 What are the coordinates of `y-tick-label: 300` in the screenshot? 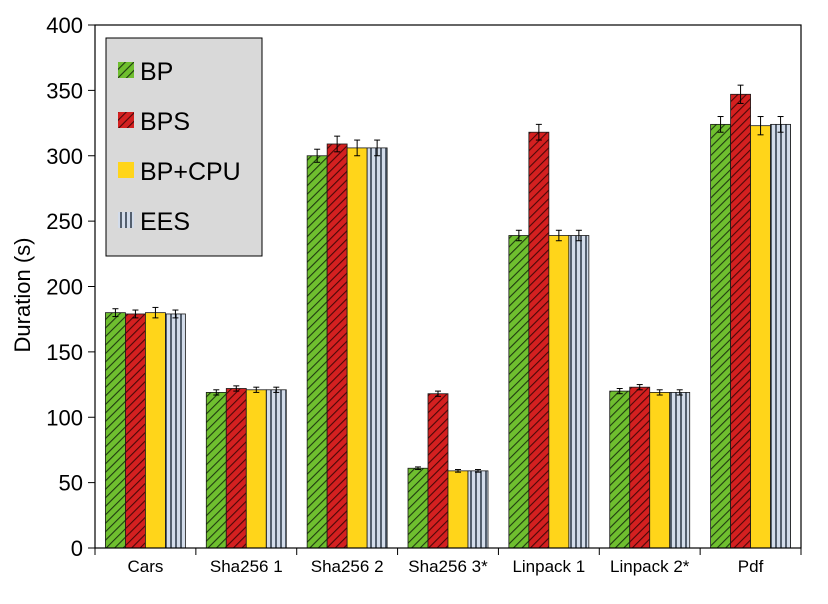 It's located at (64, 156).